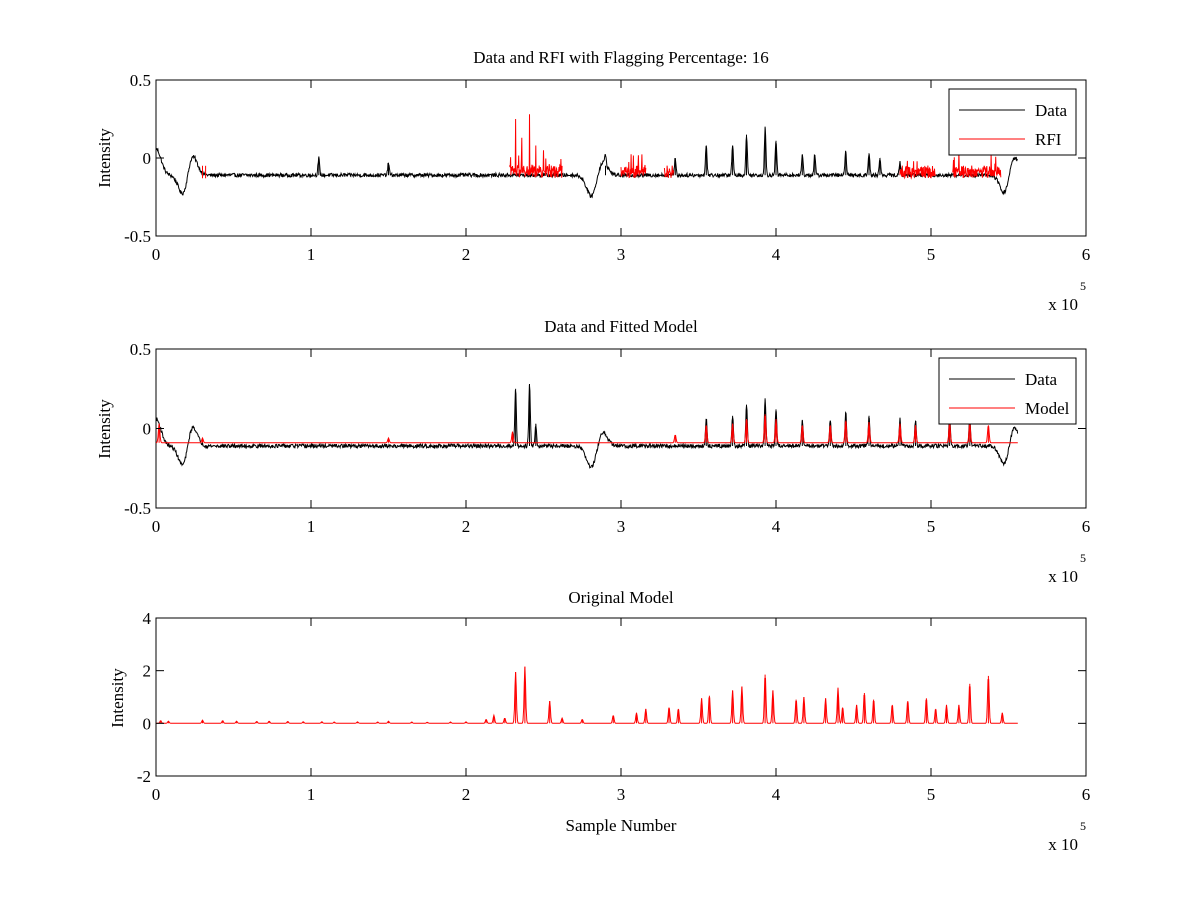 The image size is (1200, 900). What do you see at coordinates (144, 776) in the screenshot?
I see `y-tick-label: -2` at bounding box center [144, 776].